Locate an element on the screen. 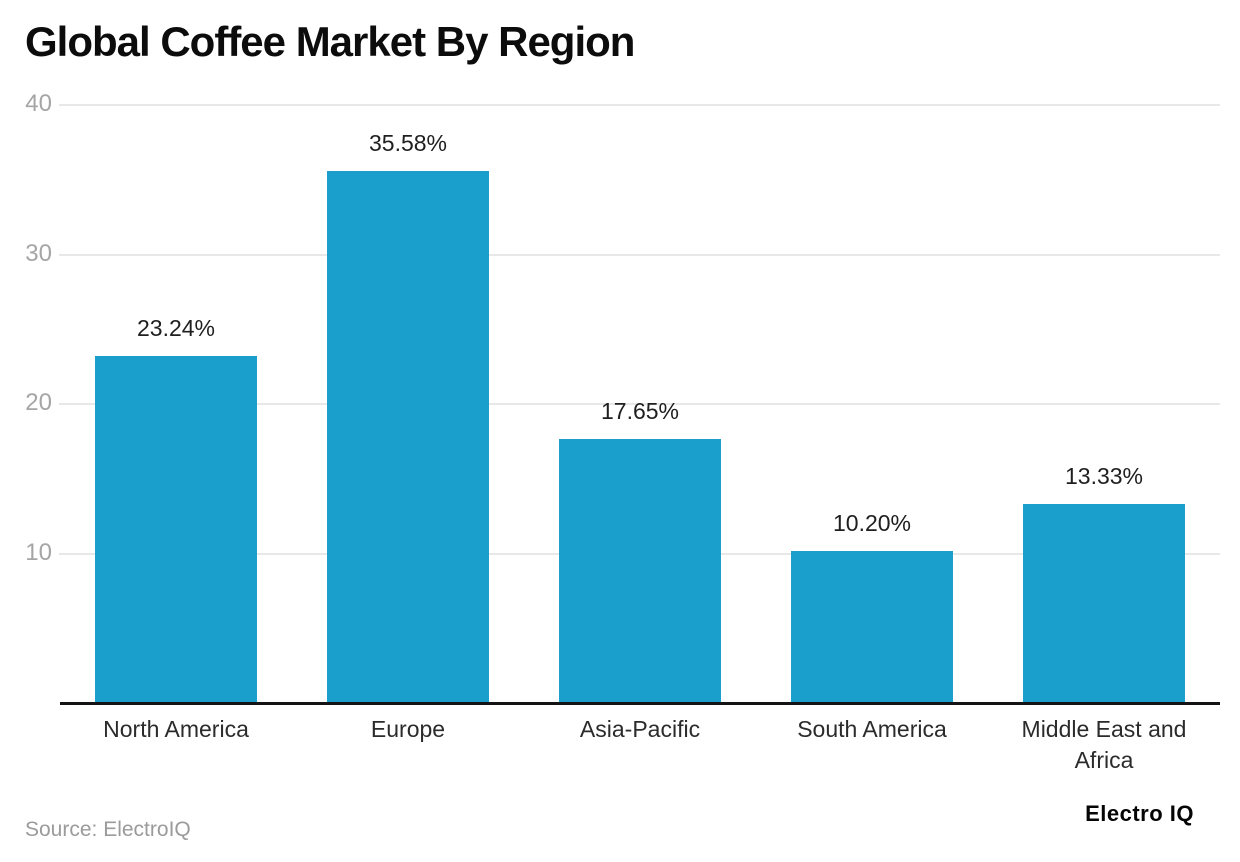 The image size is (1240, 862). x-axis-label: Asia-Pacific is located at coordinates (640, 729).